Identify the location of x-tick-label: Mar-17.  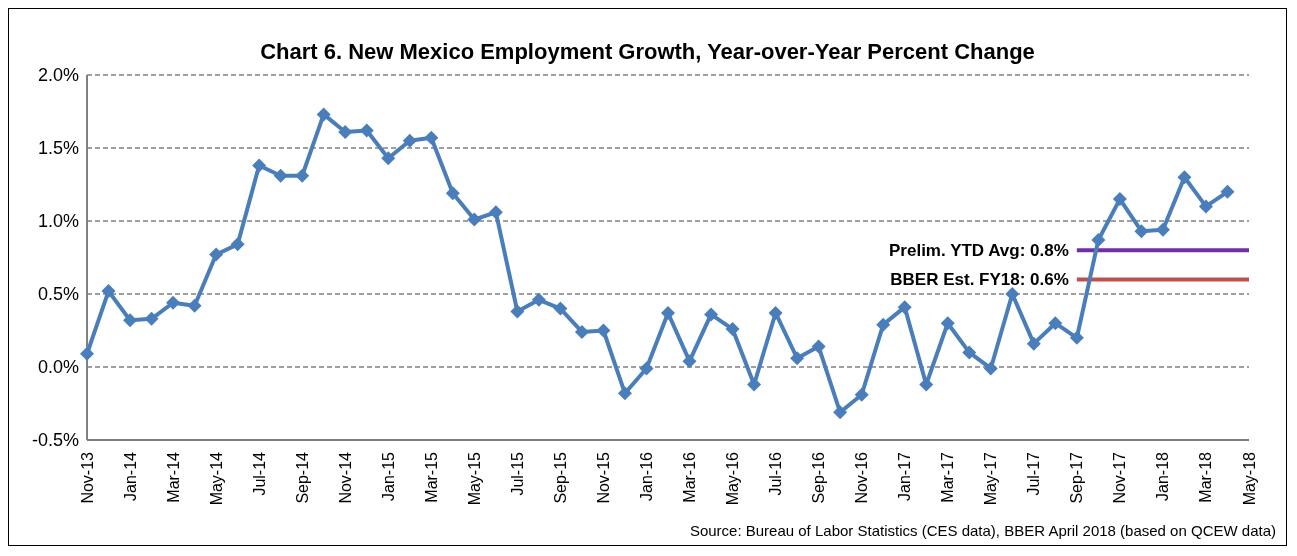
(948, 477).